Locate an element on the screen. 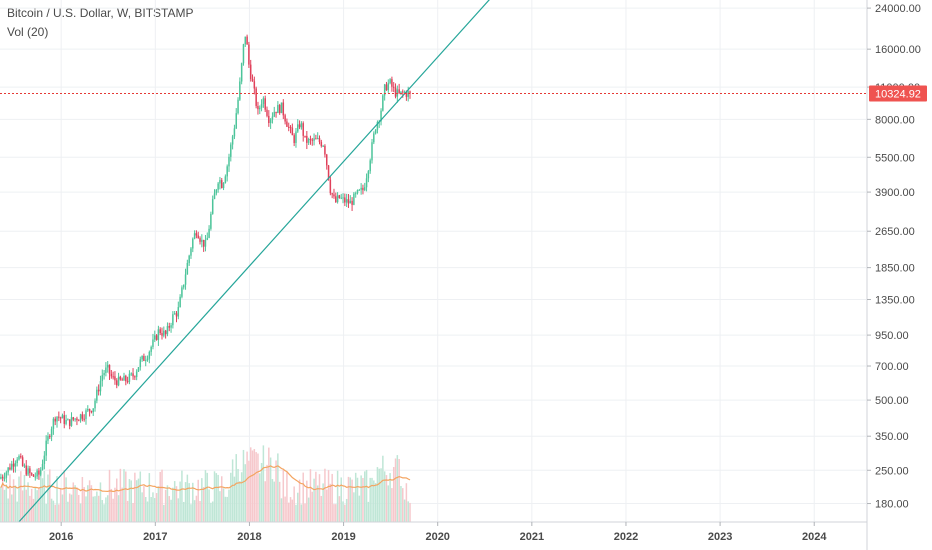 The image size is (932, 550). volume-bars is located at coordinates (205, 483).